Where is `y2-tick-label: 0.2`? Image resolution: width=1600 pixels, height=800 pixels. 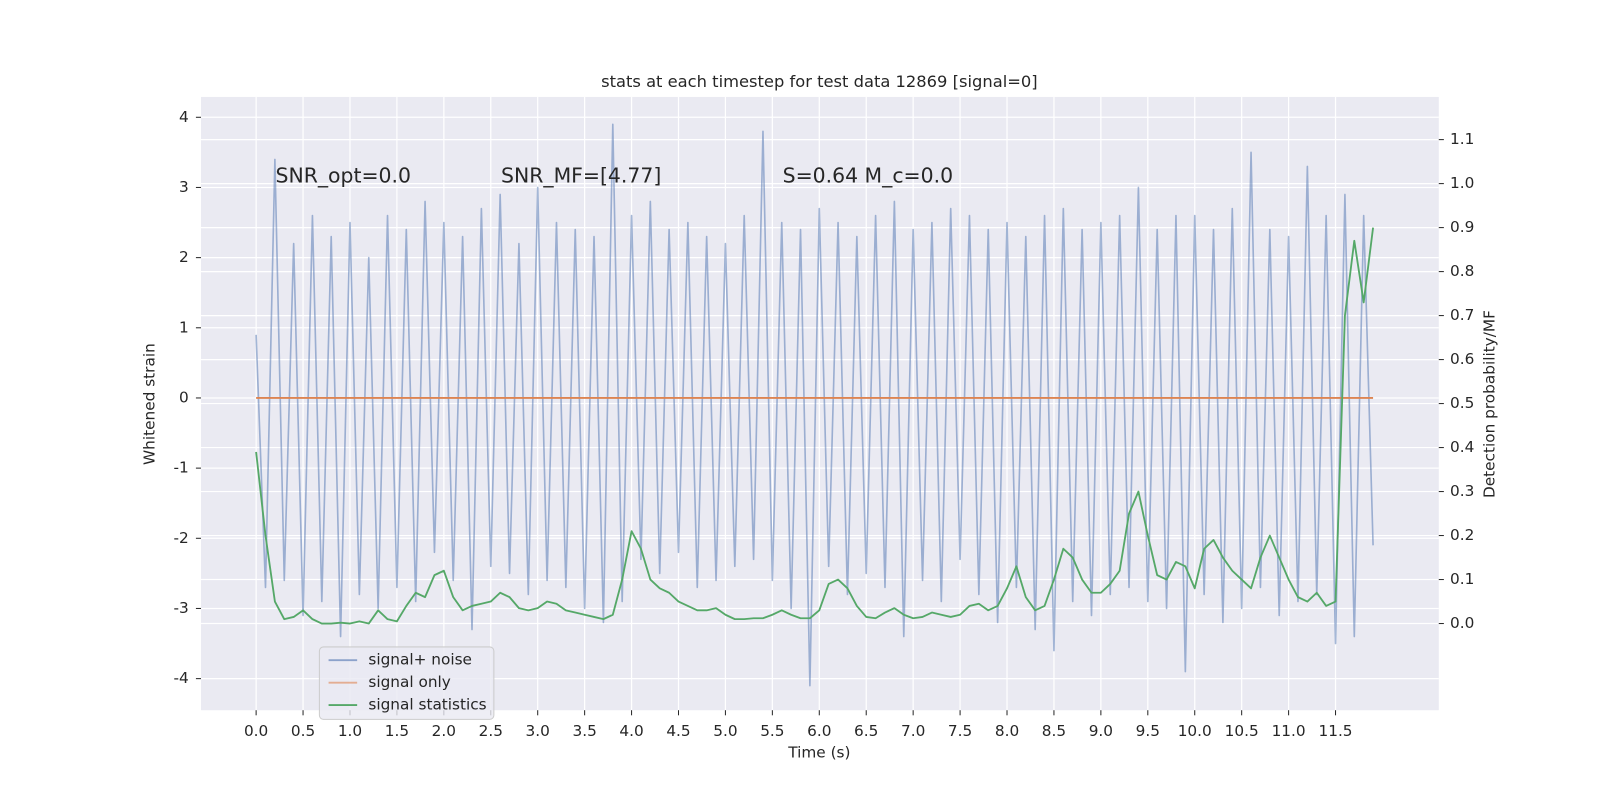 y2-tick-label: 0.2 is located at coordinates (1462, 535).